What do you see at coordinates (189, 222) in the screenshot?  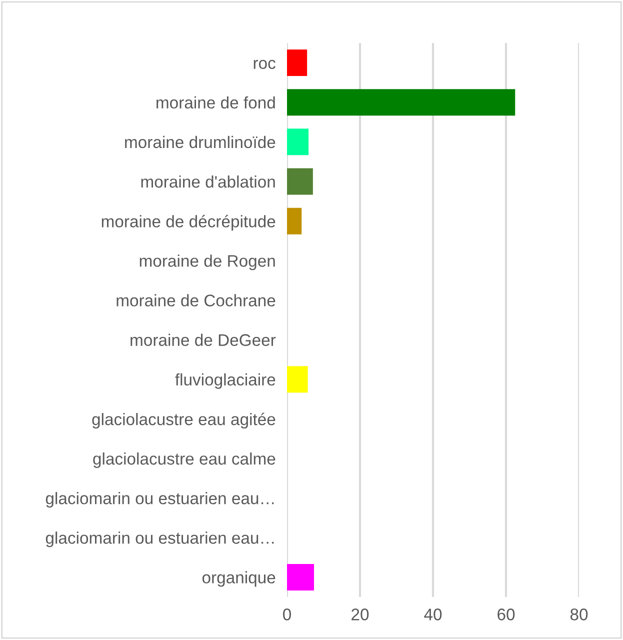 I see `y-tick-label: moraine de décrépitude` at bounding box center [189, 222].